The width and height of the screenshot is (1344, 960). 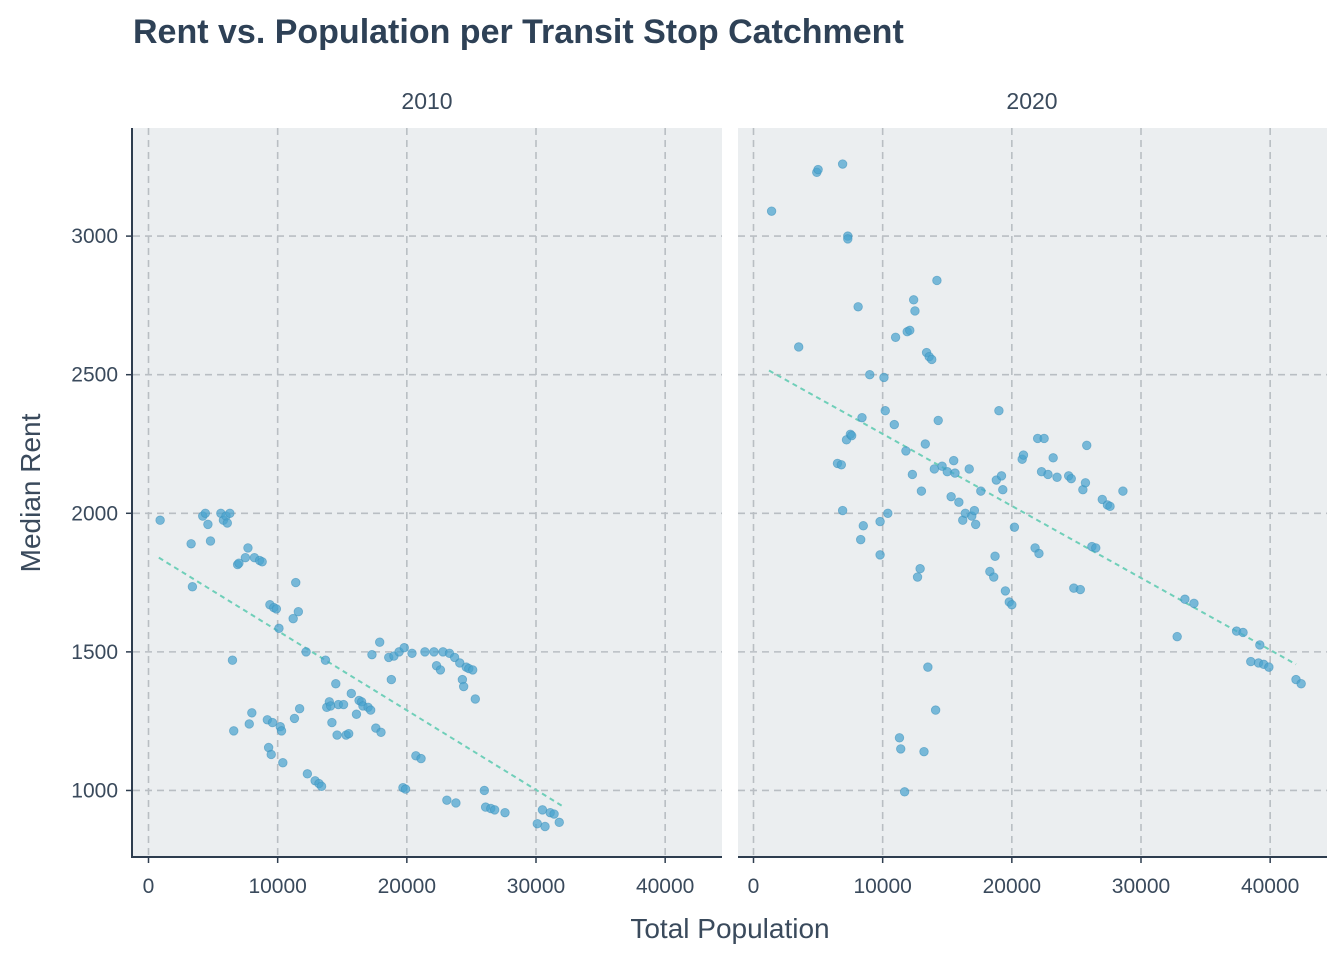 I want to click on x-axis-title: Total Population, so click(x=729, y=928).